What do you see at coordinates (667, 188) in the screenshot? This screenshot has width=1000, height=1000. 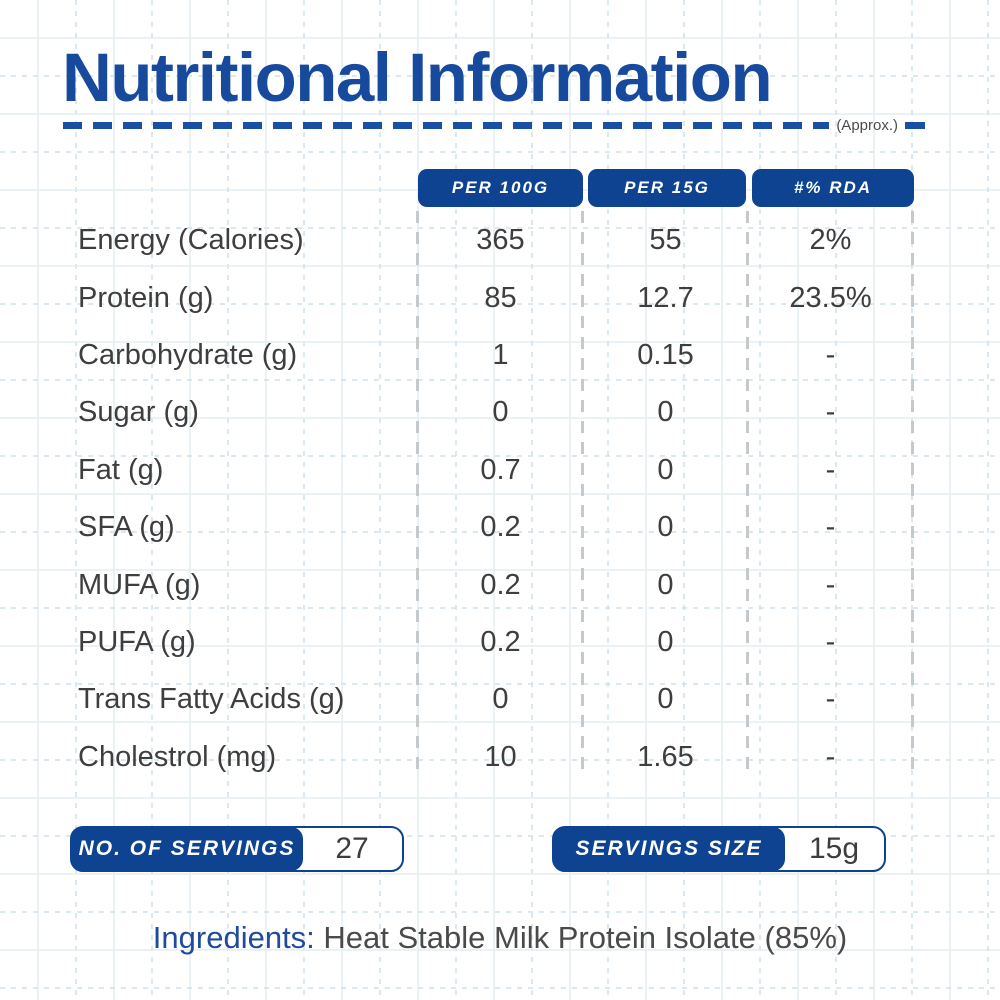 I see `column-header-per-15g: PER 15G` at bounding box center [667, 188].